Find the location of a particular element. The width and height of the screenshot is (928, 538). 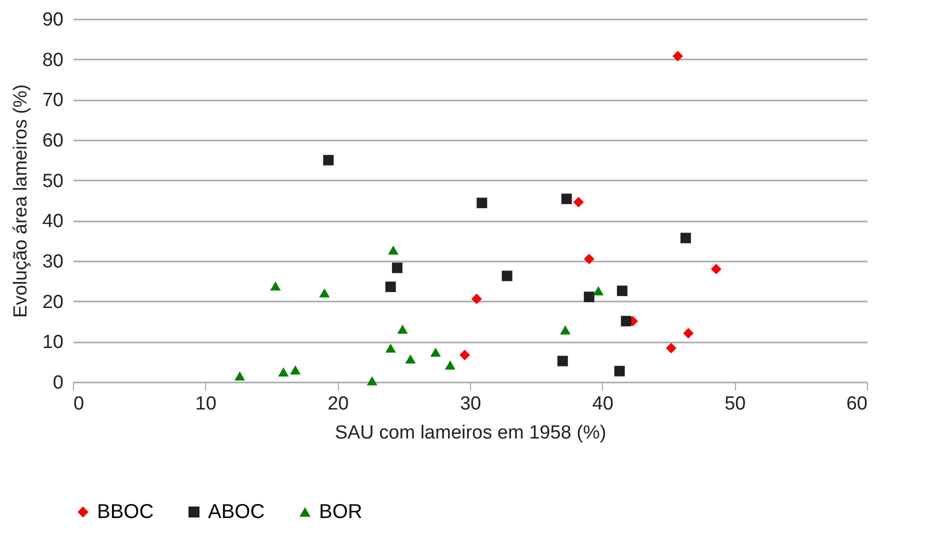

legend-label: ABOC is located at coordinates (236, 512).